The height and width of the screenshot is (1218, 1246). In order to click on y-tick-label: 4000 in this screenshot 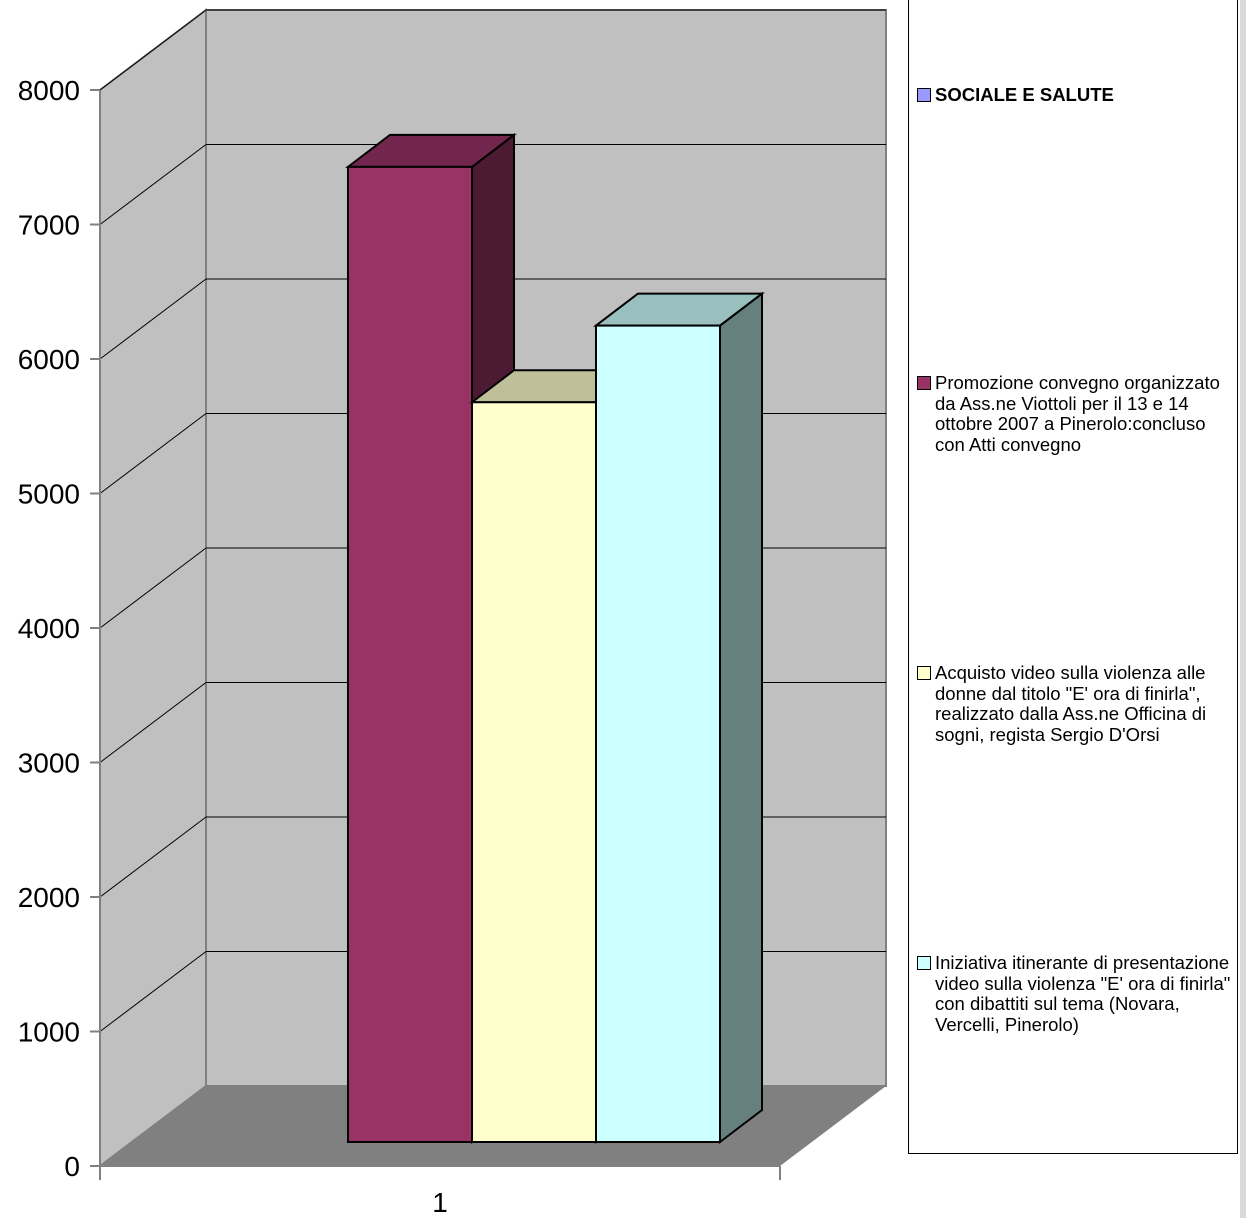, I will do `click(49, 628)`.